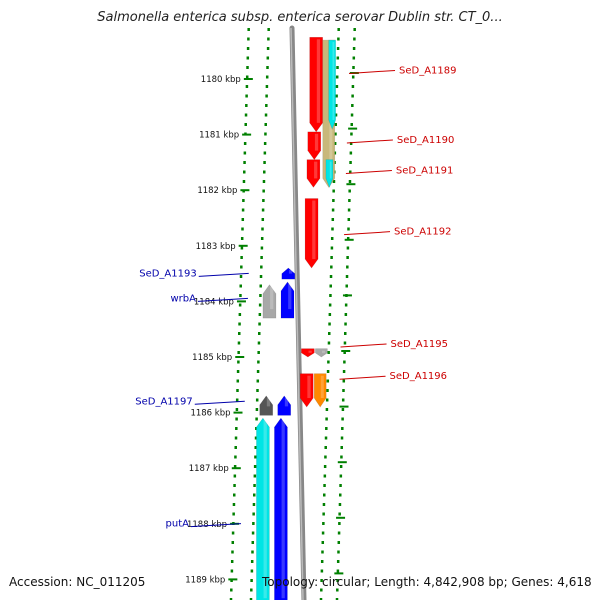 The image size is (600, 600). I want to click on feature-label: SeD_A1190, so click(426, 140).